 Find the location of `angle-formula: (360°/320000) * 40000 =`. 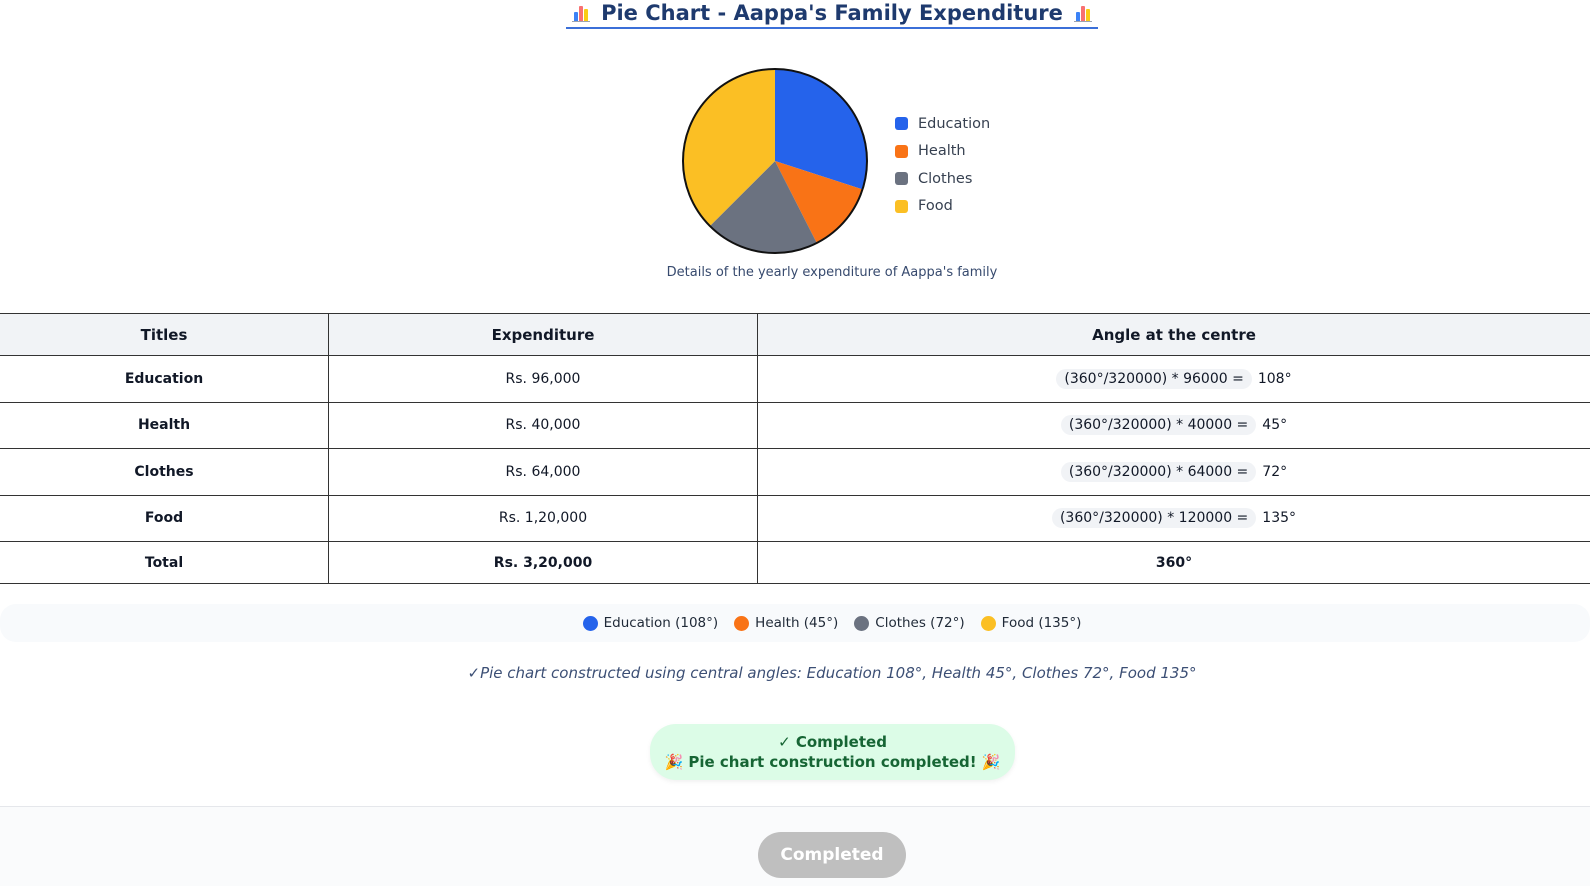

angle-formula: (360°/320000) * 40000 = is located at coordinates (1158, 425).